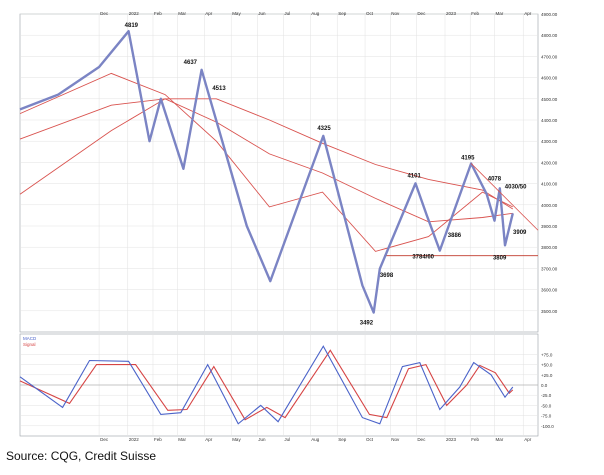 The width and height of the screenshot is (604, 475). I want to click on price-y-tick-label: 4500.00, so click(549, 99).